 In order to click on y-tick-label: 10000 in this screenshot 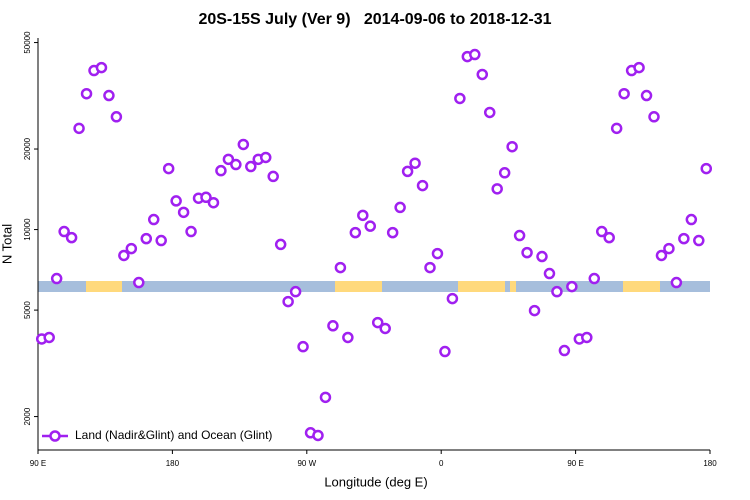, I will do `click(27, 229)`.